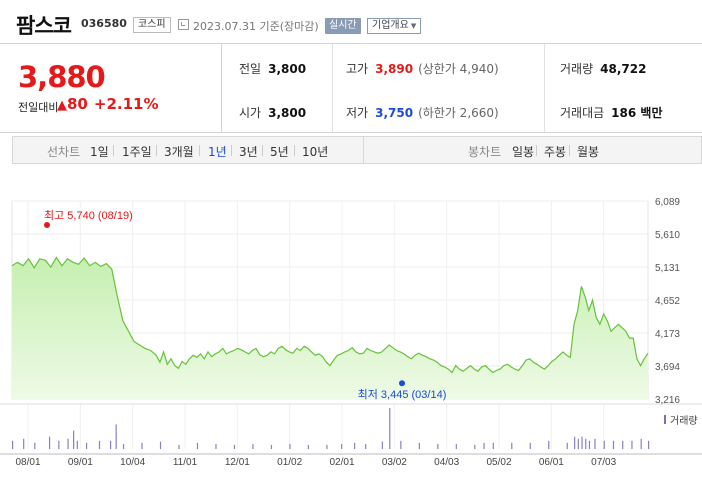  I want to click on day-low-value: 3,750, so click(394, 113).